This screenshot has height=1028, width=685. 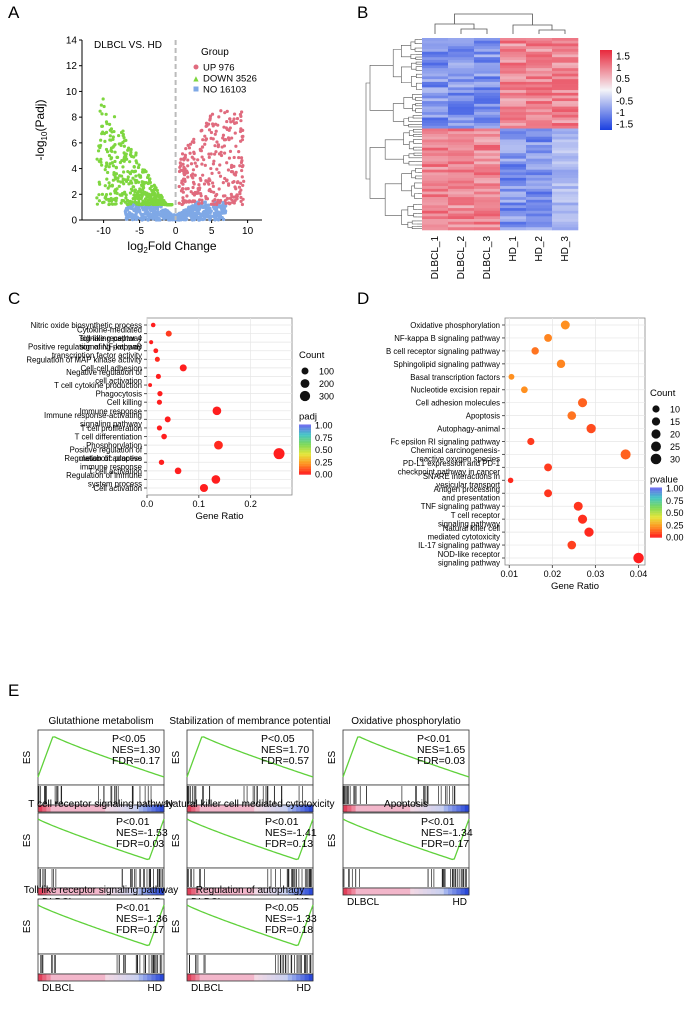 What do you see at coordinates (663, 393) in the screenshot?
I see `kegg-size-title: Count` at bounding box center [663, 393].